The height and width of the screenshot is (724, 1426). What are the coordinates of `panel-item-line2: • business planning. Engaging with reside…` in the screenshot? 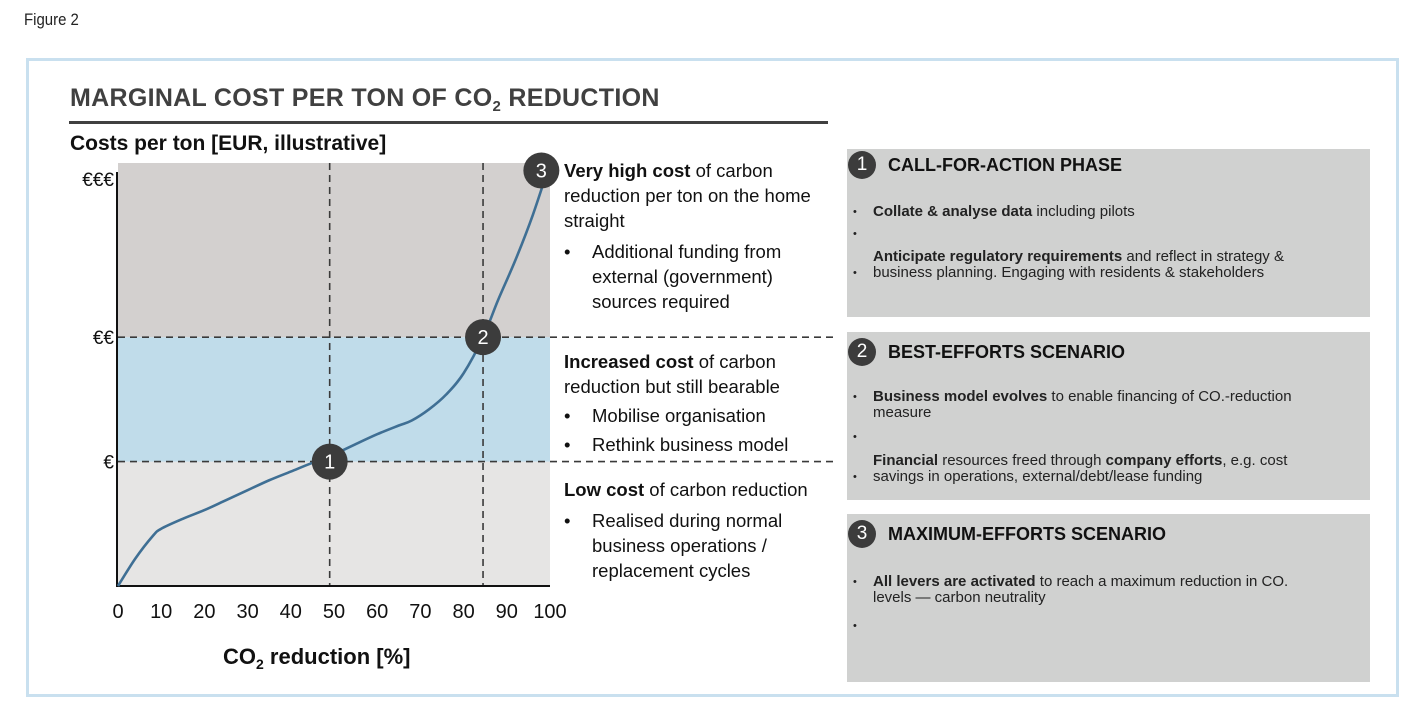 It's located at (1107, 273).